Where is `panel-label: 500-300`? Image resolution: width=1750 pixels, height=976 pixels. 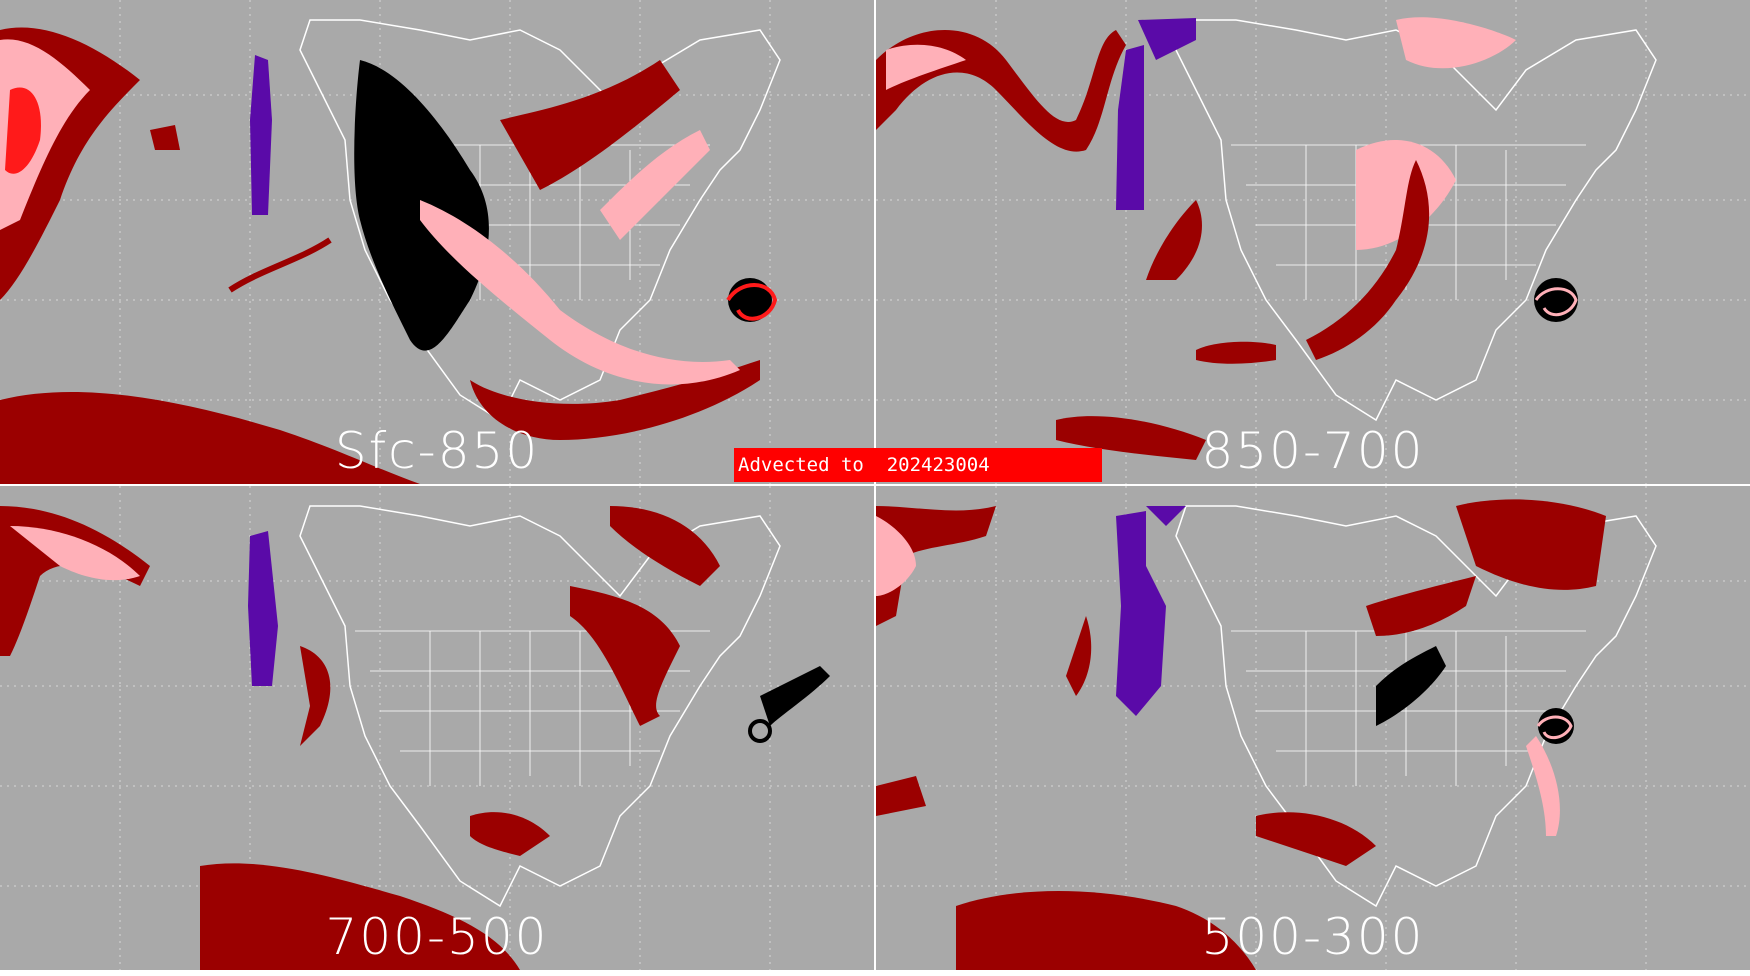
panel-label: 500-300 is located at coordinates (1313, 937).